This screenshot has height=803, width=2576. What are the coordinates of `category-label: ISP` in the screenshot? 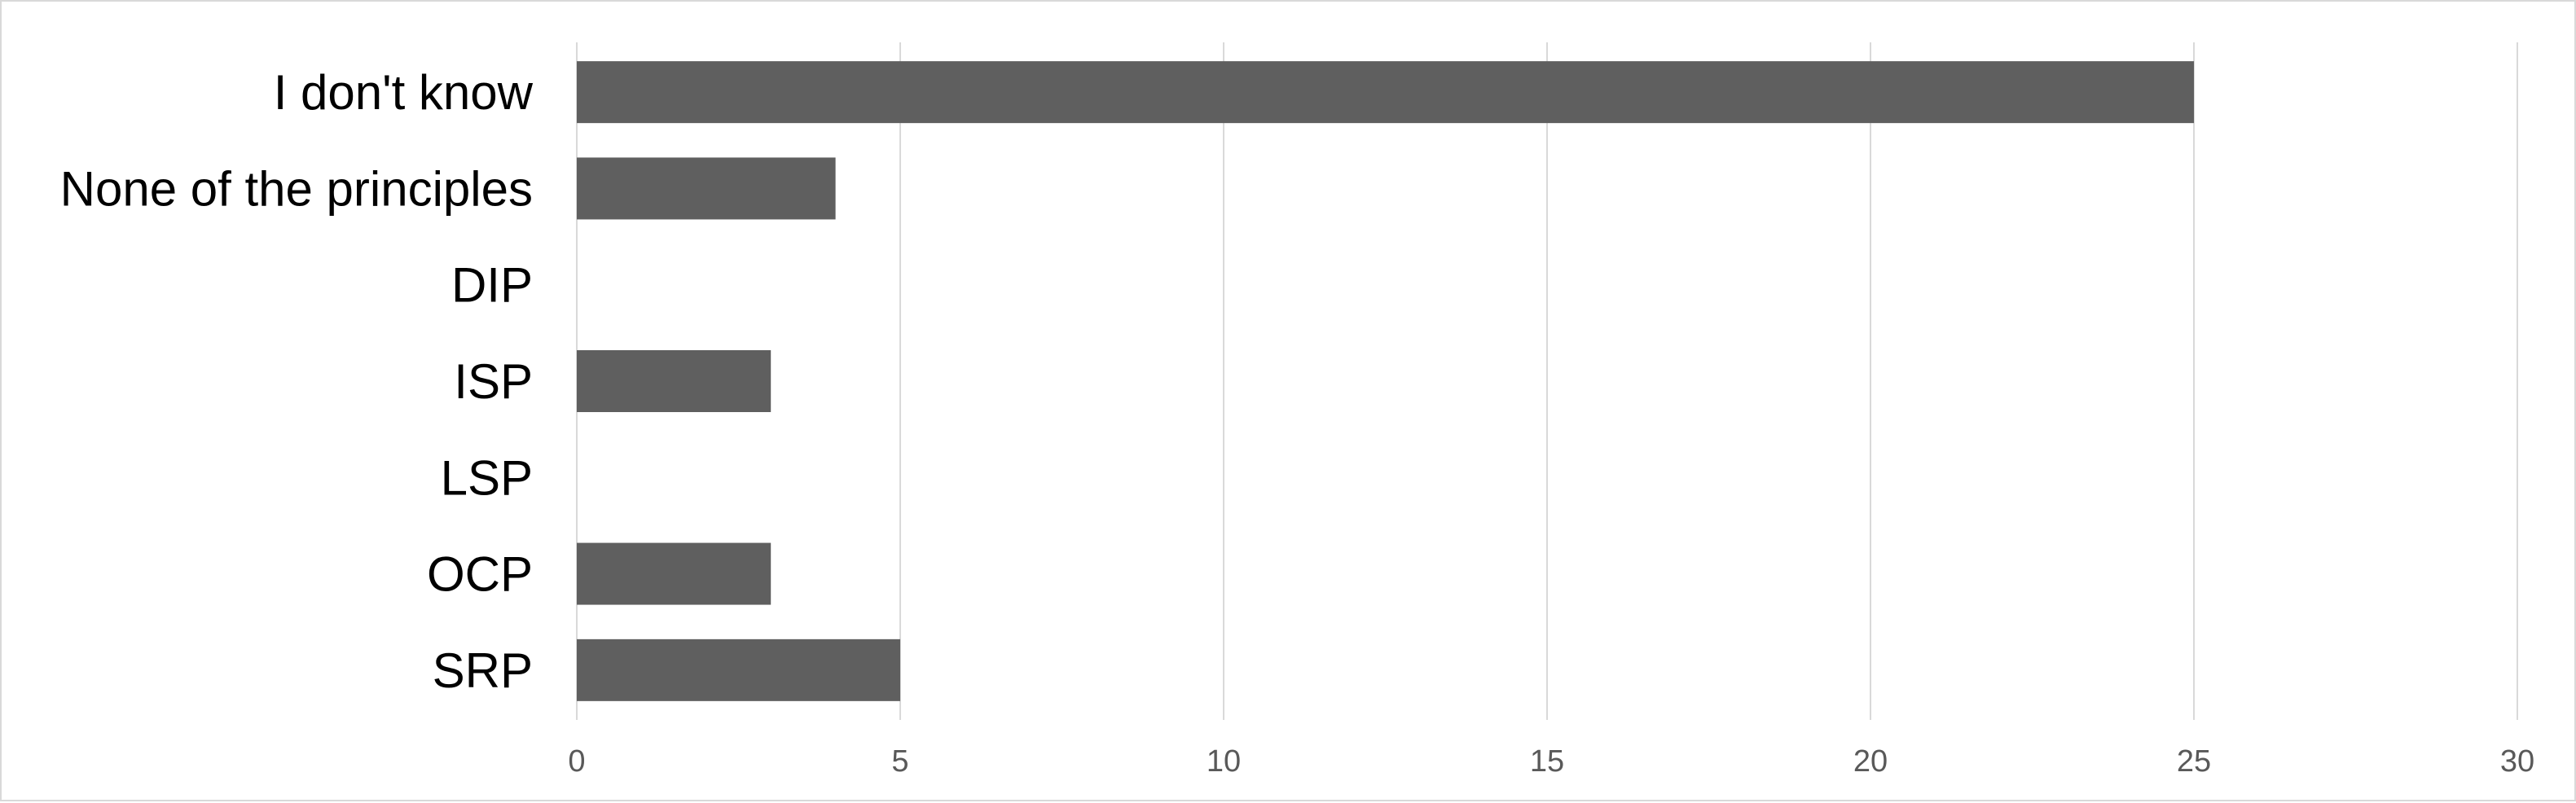 It's located at (493, 381).